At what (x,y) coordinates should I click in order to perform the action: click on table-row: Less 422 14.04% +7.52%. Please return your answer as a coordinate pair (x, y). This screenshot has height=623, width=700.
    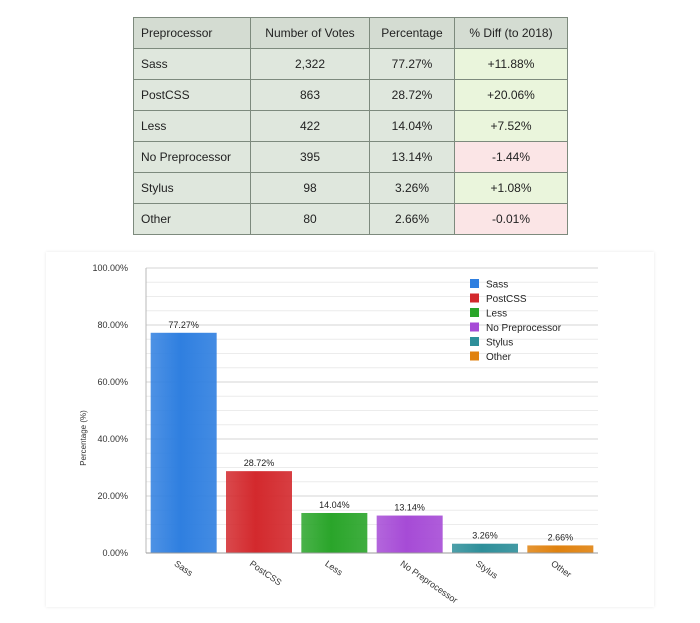
    Looking at the image, I should click on (350, 126).